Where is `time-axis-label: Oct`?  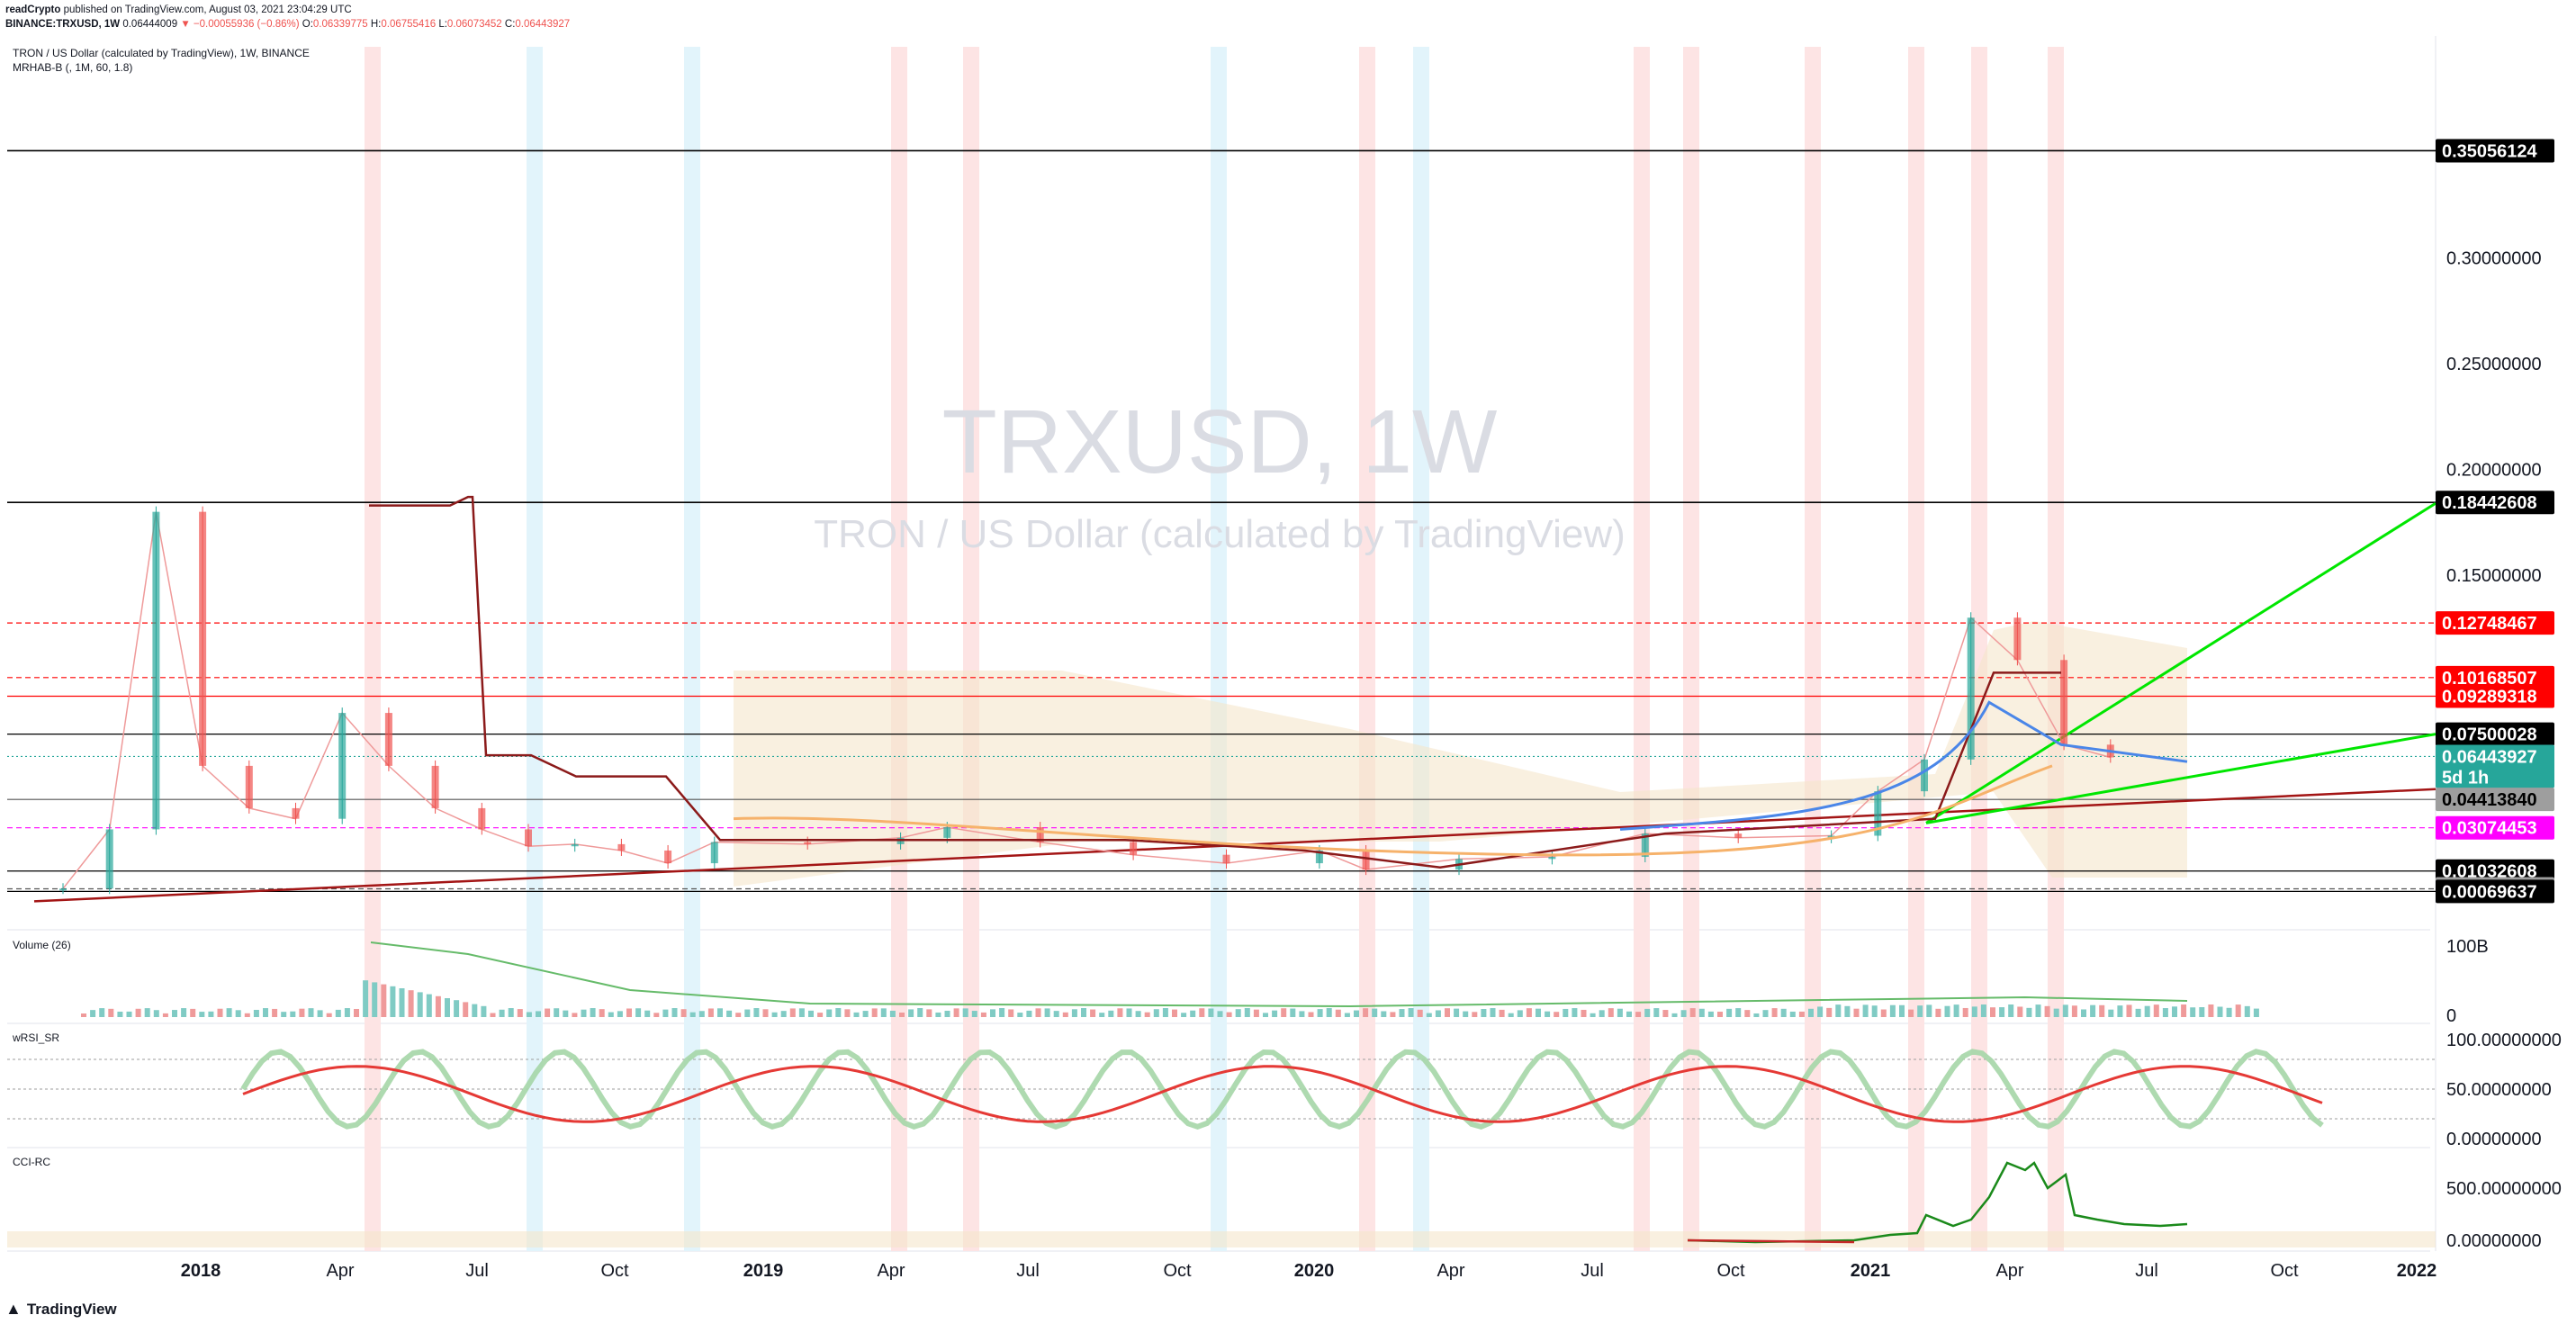 time-axis-label: Oct is located at coordinates (1177, 1271).